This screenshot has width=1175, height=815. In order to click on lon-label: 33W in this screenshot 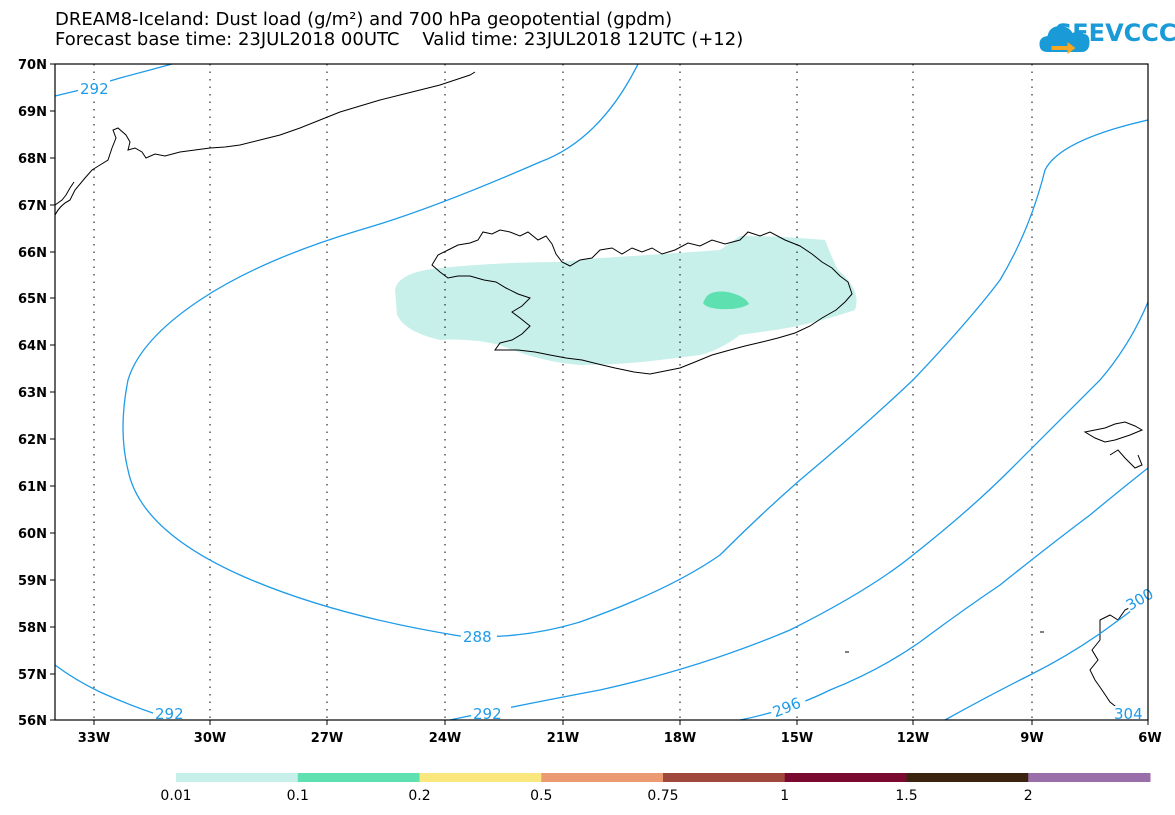, I will do `click(94, 738)`.